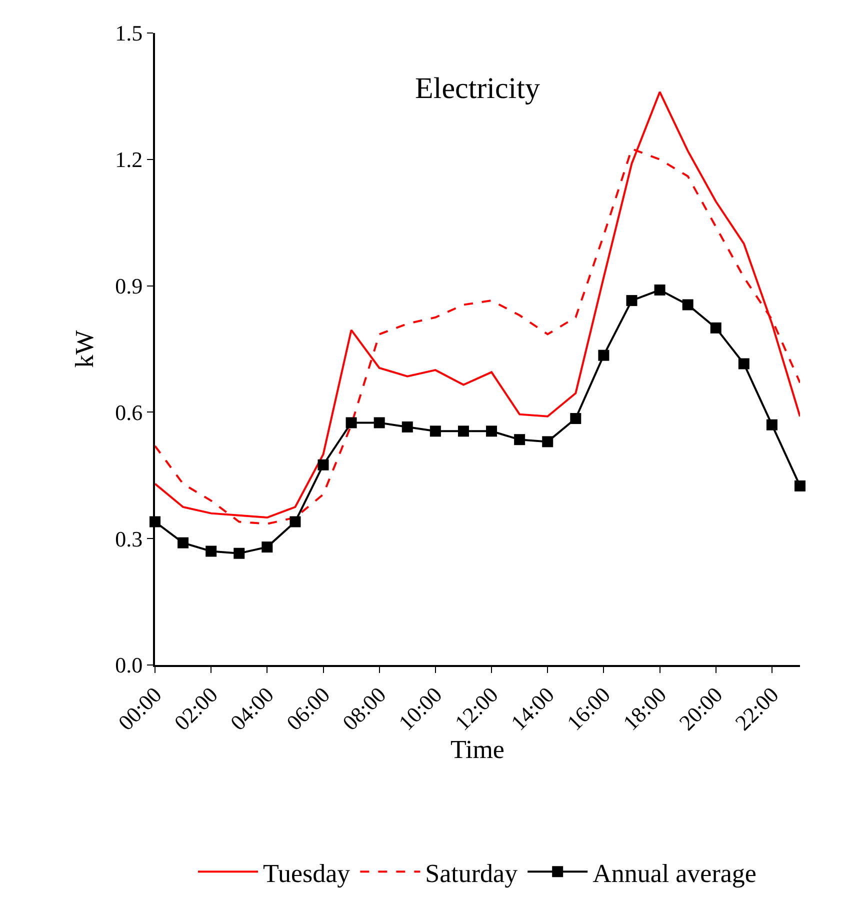 The width and height of the screenshot is (843, 907). I want to click on legend-label: Annual average, so click(674, 873).